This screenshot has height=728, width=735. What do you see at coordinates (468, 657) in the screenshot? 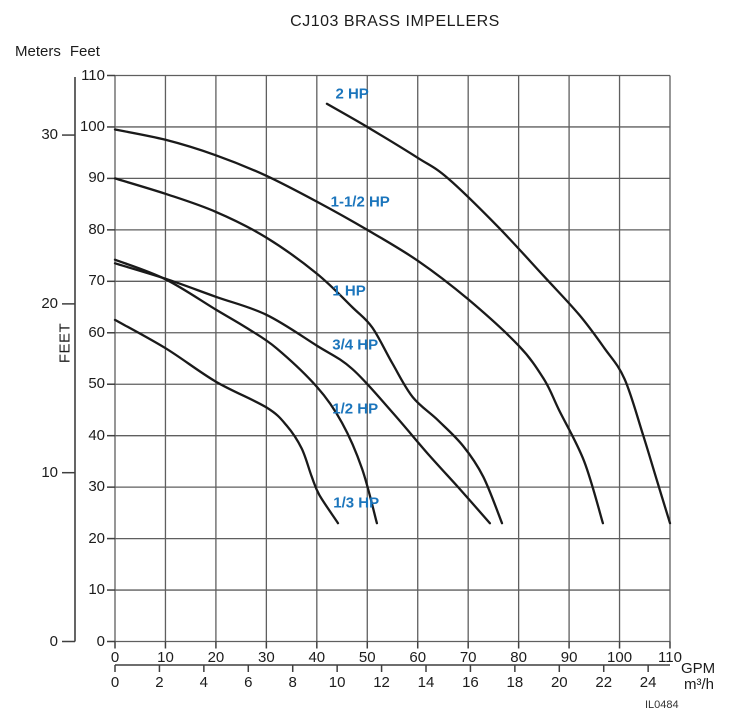
I see `gpm-tick-label: 70` at bounding box center [468, 657].